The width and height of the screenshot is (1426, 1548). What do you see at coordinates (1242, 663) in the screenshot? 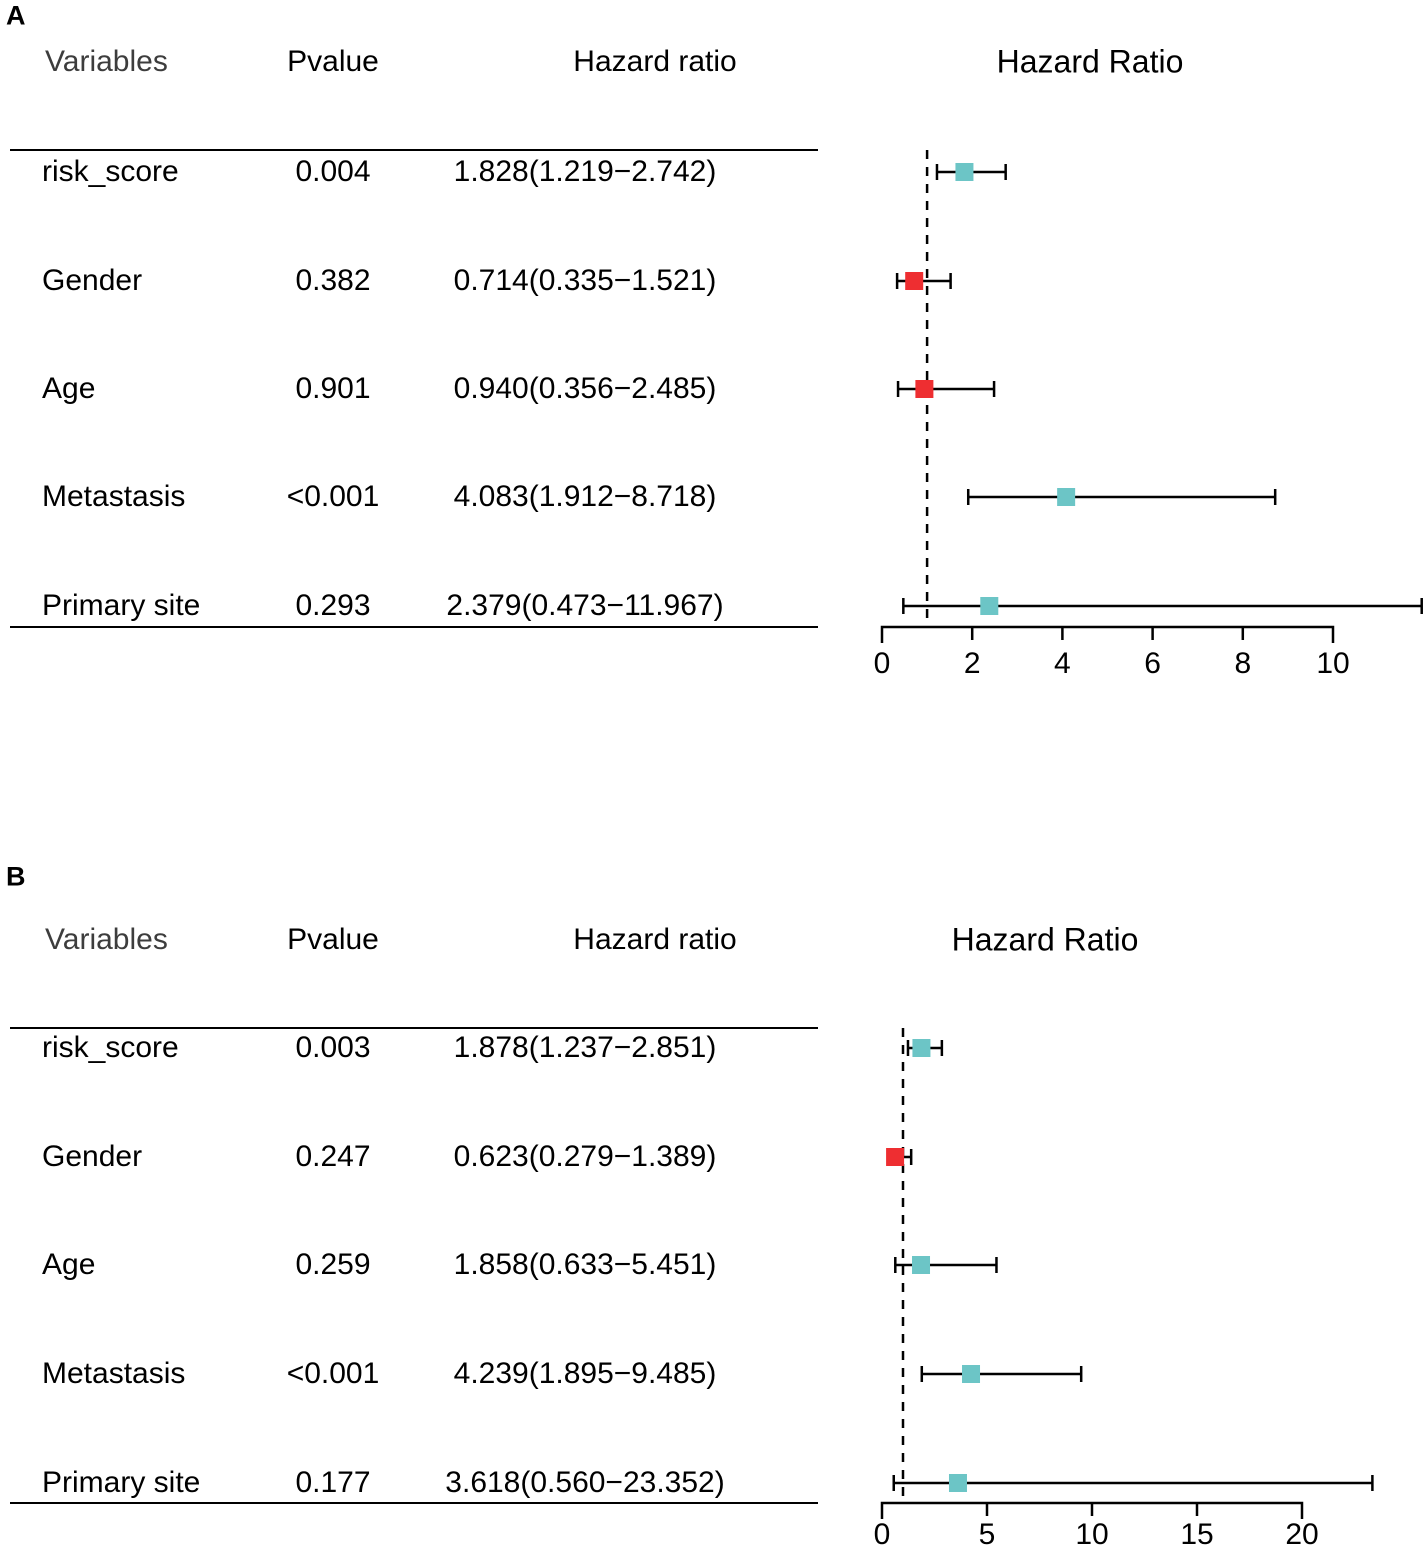
I see `x-tick-label: 8` at bounding box center [1242, 663].